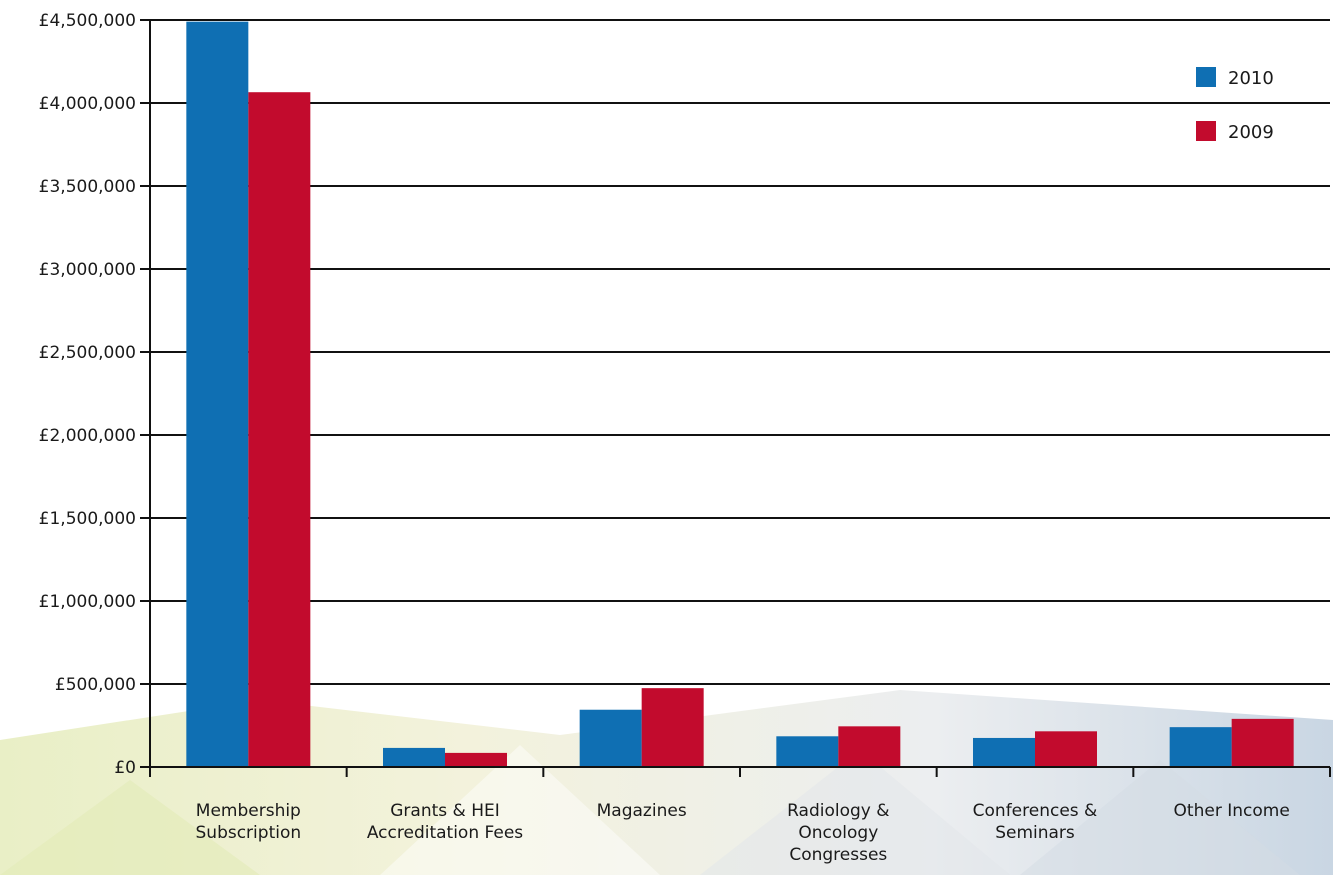 The height and width of the screenshot is (875, 1333). Describe the element at coordinates (1206, 77) in the screenshot. I see `legend-swatch-2010` at that location.